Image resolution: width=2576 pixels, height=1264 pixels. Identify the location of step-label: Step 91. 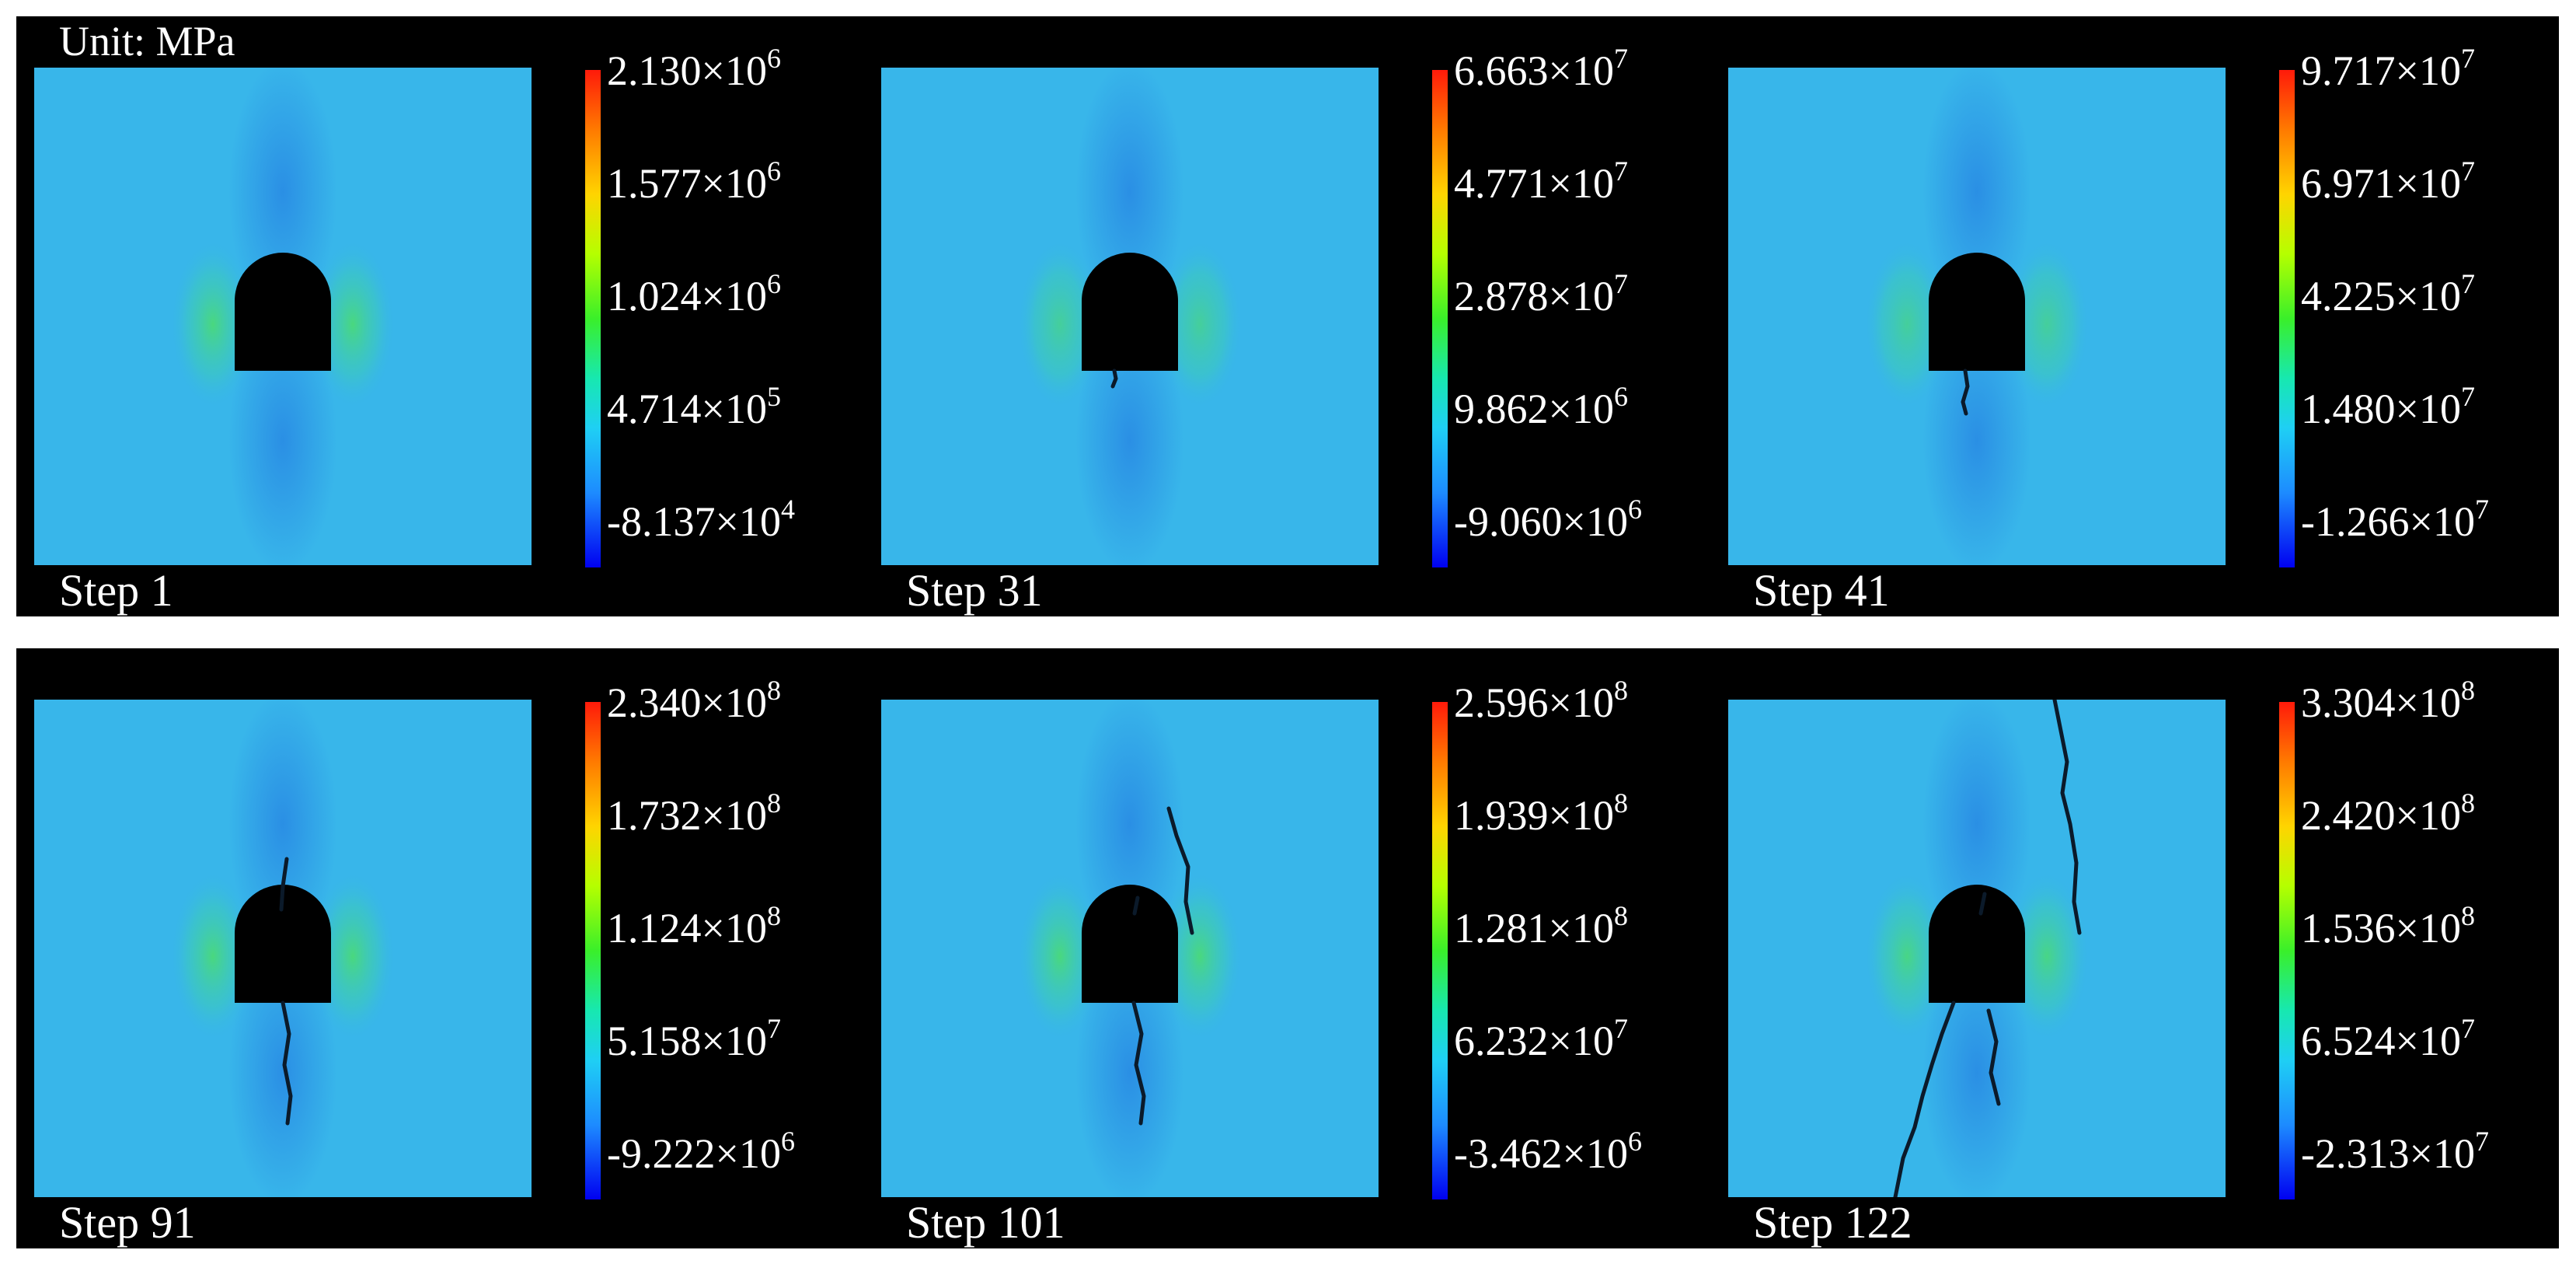
(127, 1222).